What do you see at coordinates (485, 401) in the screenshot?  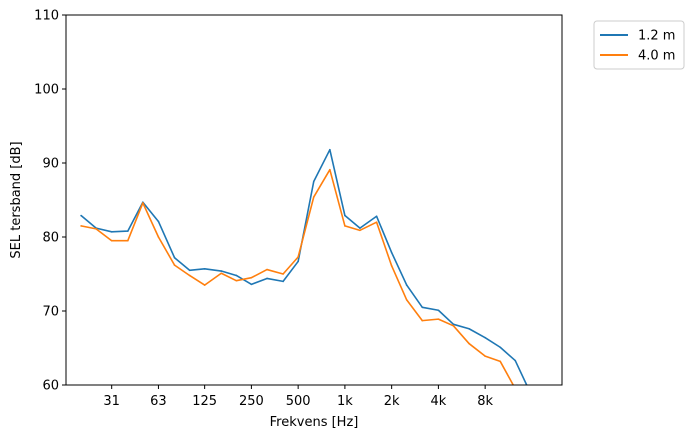 I see `x-tick-label: 8k` at bounding box center [485, 401].